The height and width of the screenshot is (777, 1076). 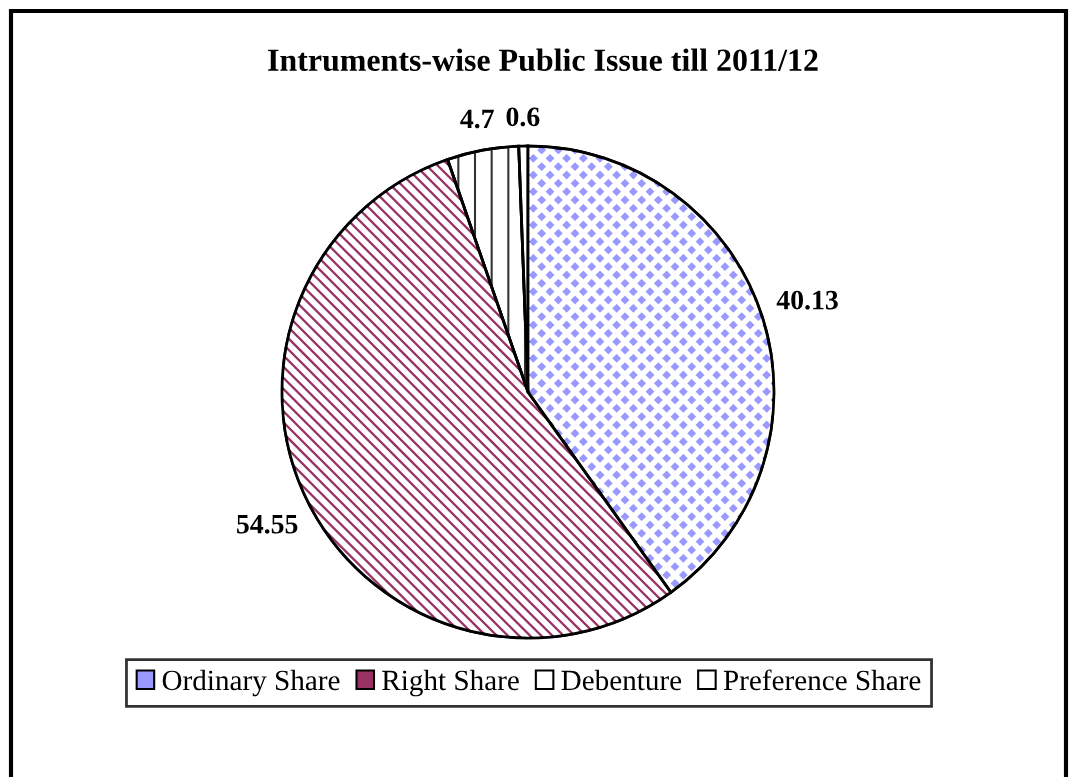 What do you see at coordinates (267, 524) in the screenshot?
I see `data-label: 54.55` at bounding box center [267, 524].